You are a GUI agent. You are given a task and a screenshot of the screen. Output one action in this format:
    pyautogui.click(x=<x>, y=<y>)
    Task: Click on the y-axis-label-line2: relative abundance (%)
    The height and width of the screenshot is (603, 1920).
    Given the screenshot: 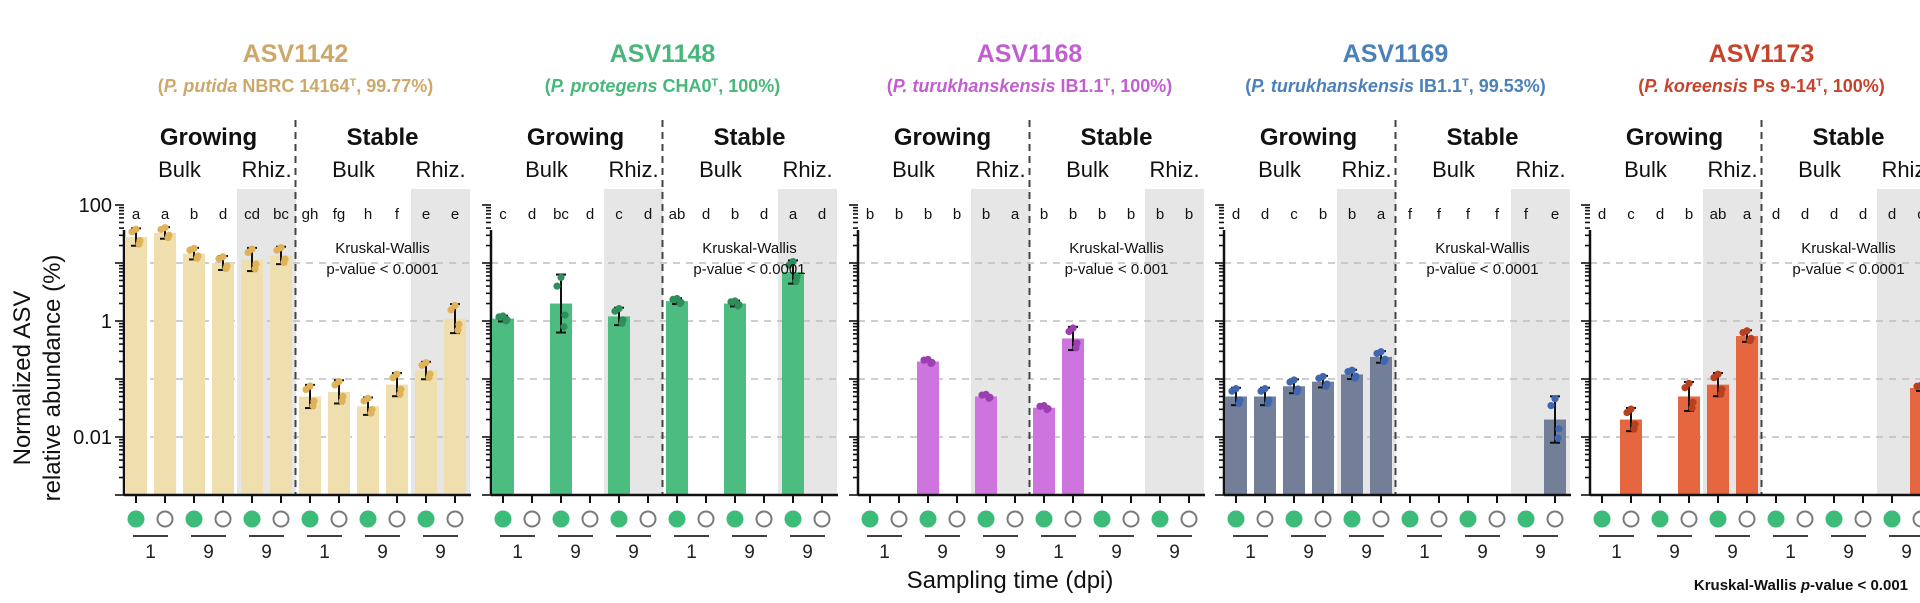 What is the action you would take?
    pyautogui.click(x=52, y=378)
    